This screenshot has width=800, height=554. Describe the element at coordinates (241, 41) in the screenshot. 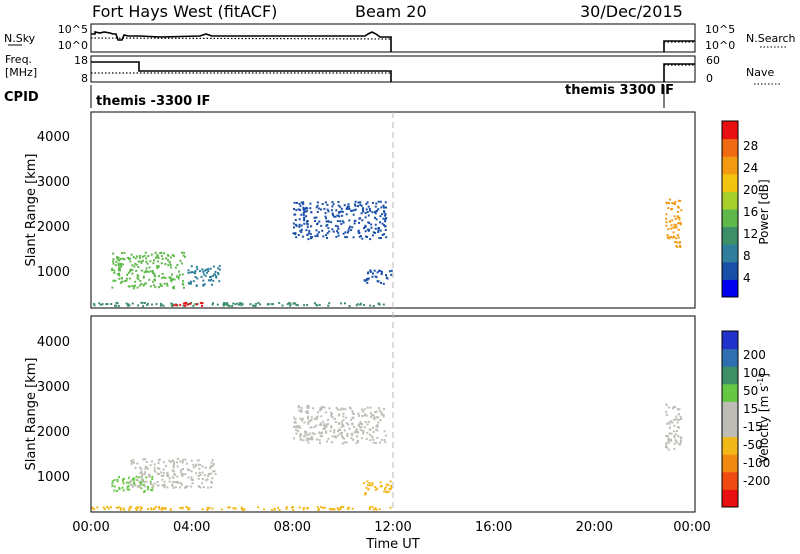

I see `nsky-trace` at that location.